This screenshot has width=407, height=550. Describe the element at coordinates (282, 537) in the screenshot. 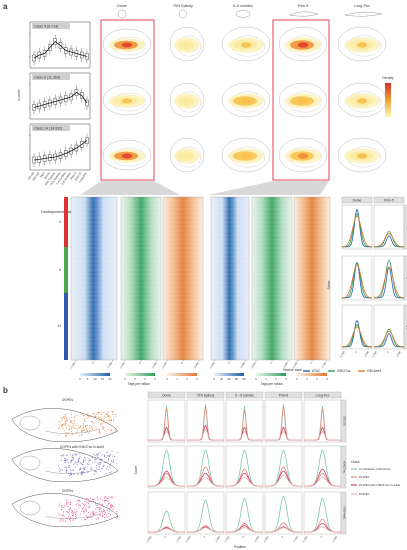

I see `b-xtick-label: 0` at that location.